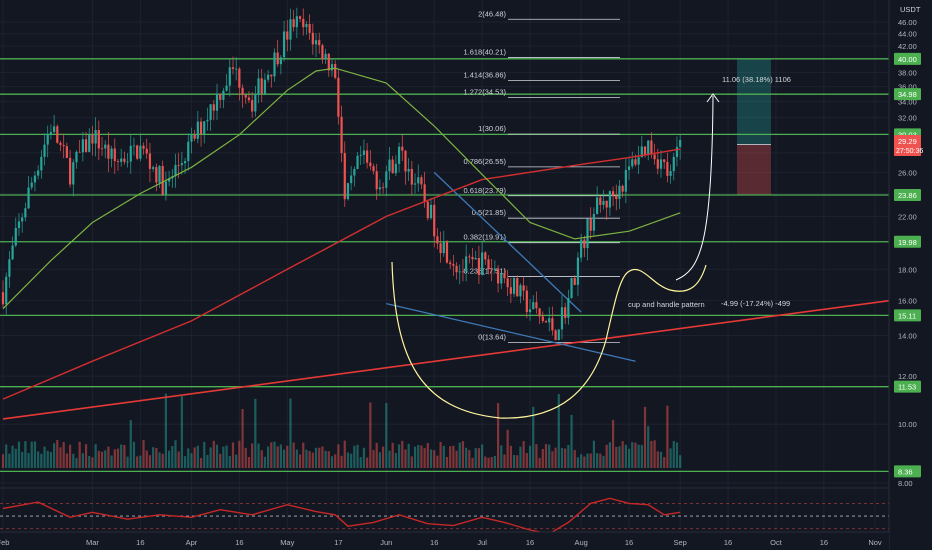 The width and height of the screenshot is (932, 550). I want to click on price-tick-label: 18.00, so click(907, 269).